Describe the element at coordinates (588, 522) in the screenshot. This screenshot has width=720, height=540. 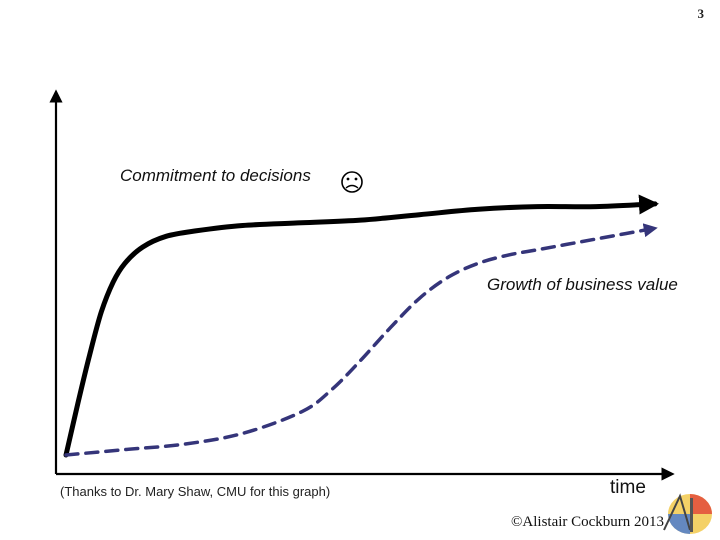
I see `copyright-text: ©Alistair Cockburn 2013` at that location.